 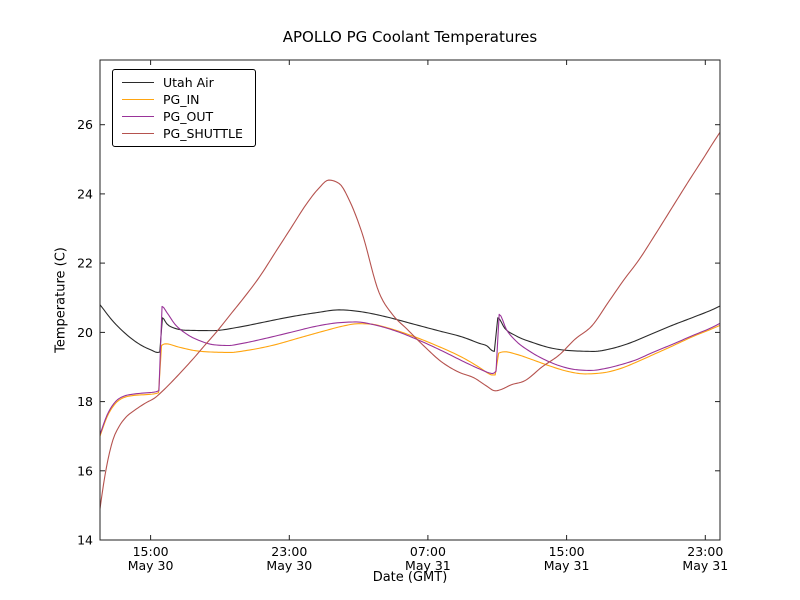 I want to click on legend-entry-pg-in: PG_IN, so click(x=182, y=99).